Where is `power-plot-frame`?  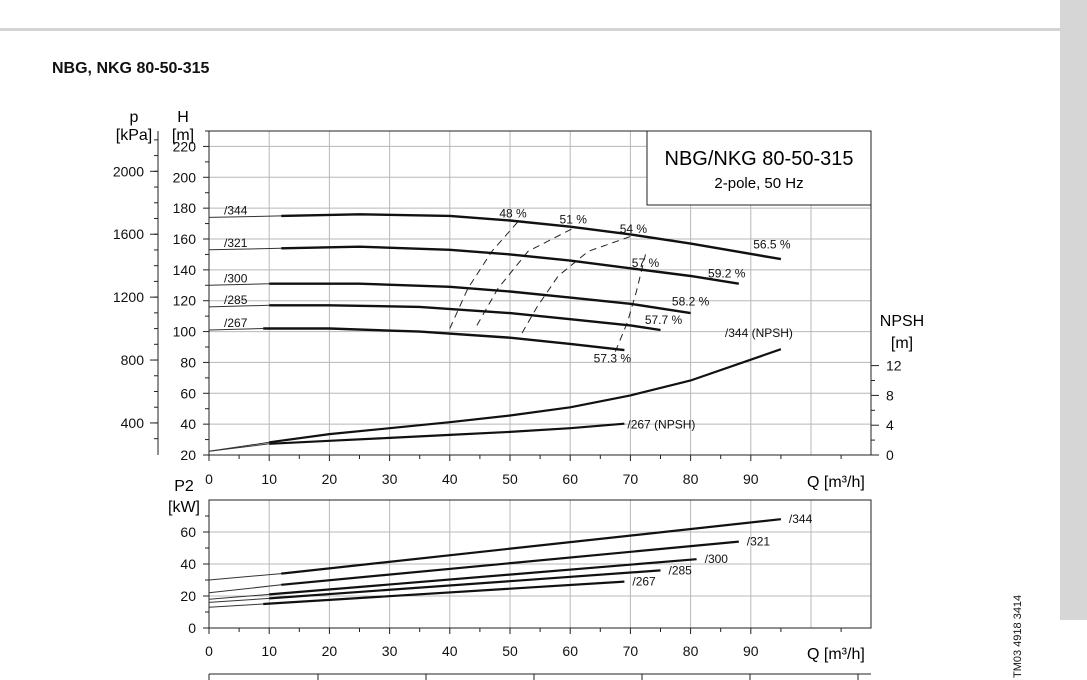 power-plot-frame is located at coordinates (540, 564).